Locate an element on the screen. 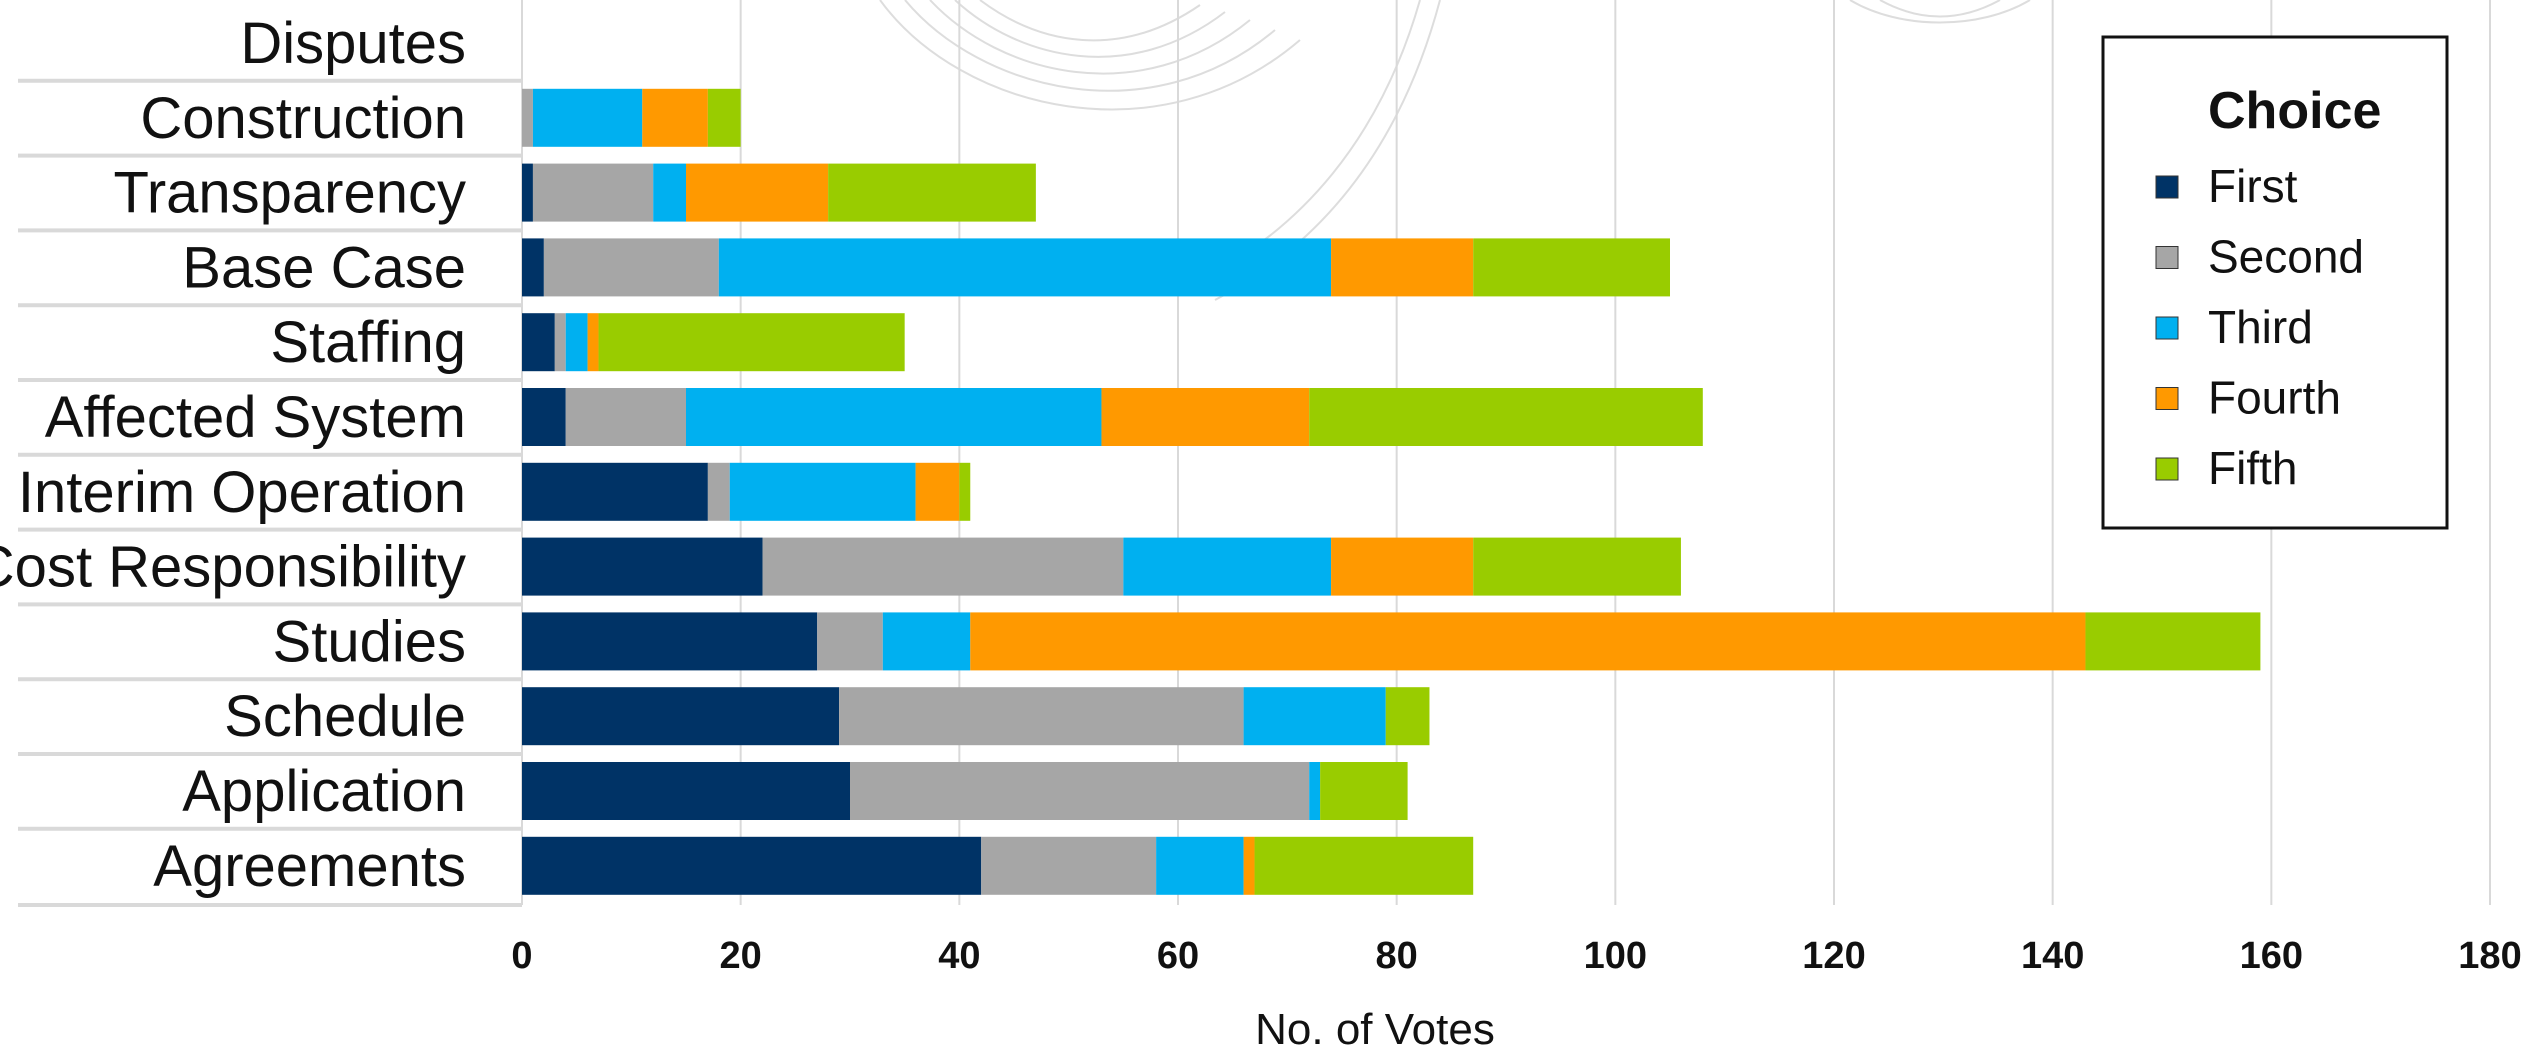  category-label: Cost Responsibility is located at coordinates (233, 567).